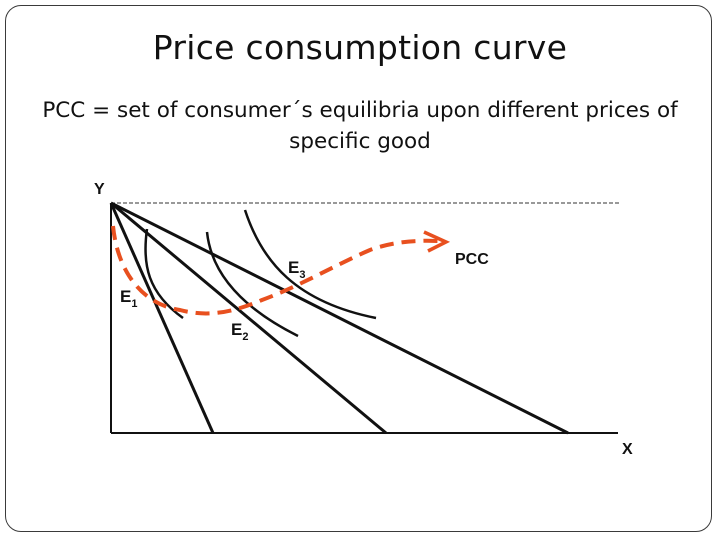  I want to click on pcc-arrowhead, so click(437, 241).